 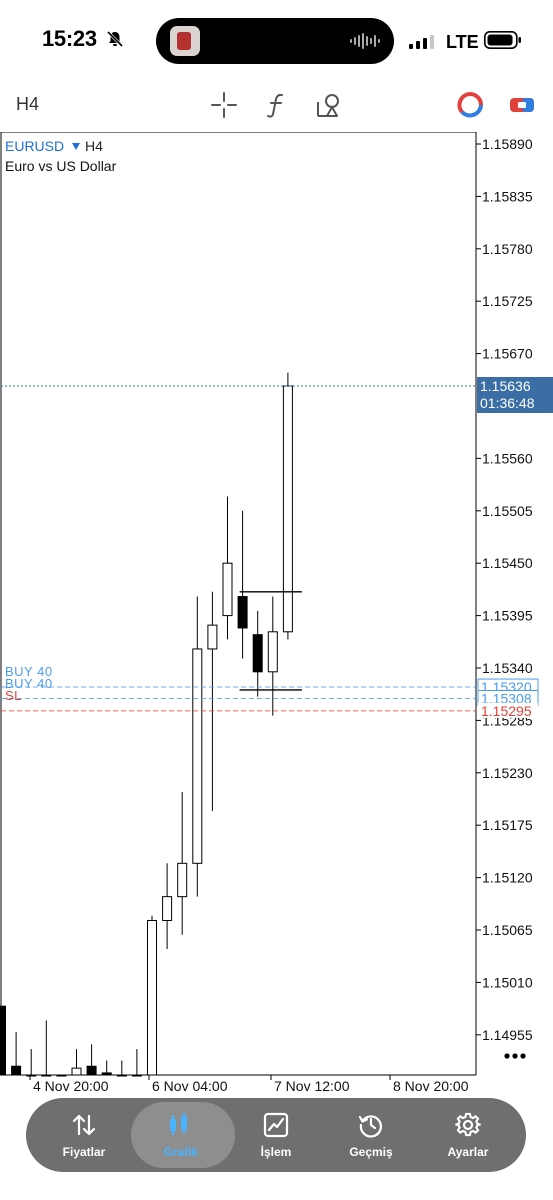 What do you see at coordinates (507, 301) in the screenshot?
I see `price-tick-label: 1.15725` at bounding box center [507, 301].